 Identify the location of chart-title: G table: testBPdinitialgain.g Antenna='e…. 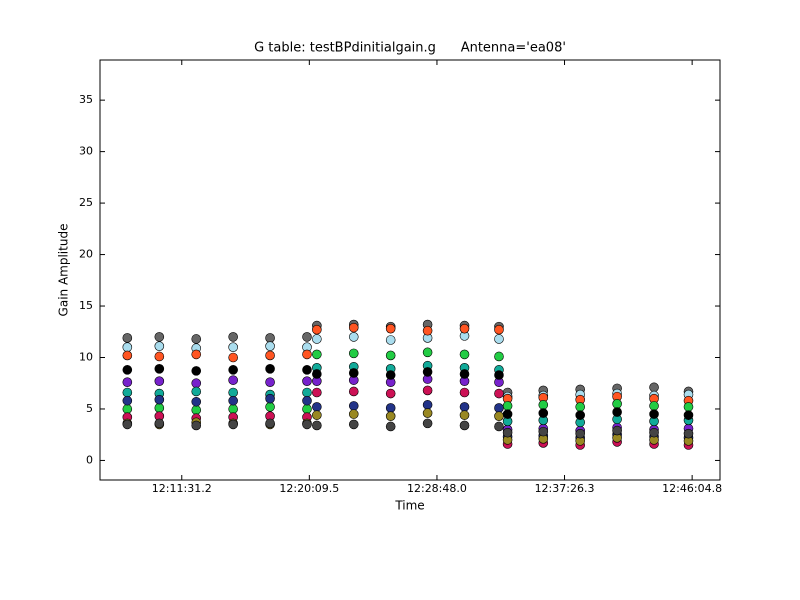
(410, 48).